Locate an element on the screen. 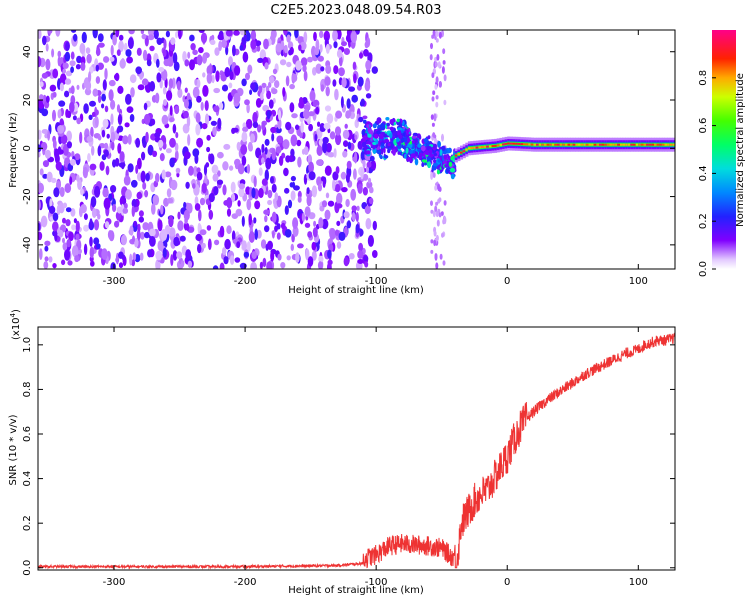  spectrogram-y-tick-label: 20 is located at coordinates (27, 100).